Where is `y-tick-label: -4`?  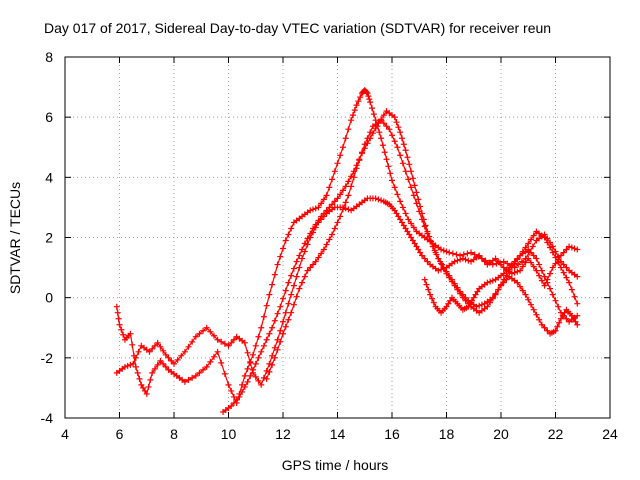
y-tick-label: -4 is located at coordinates (47, 418).